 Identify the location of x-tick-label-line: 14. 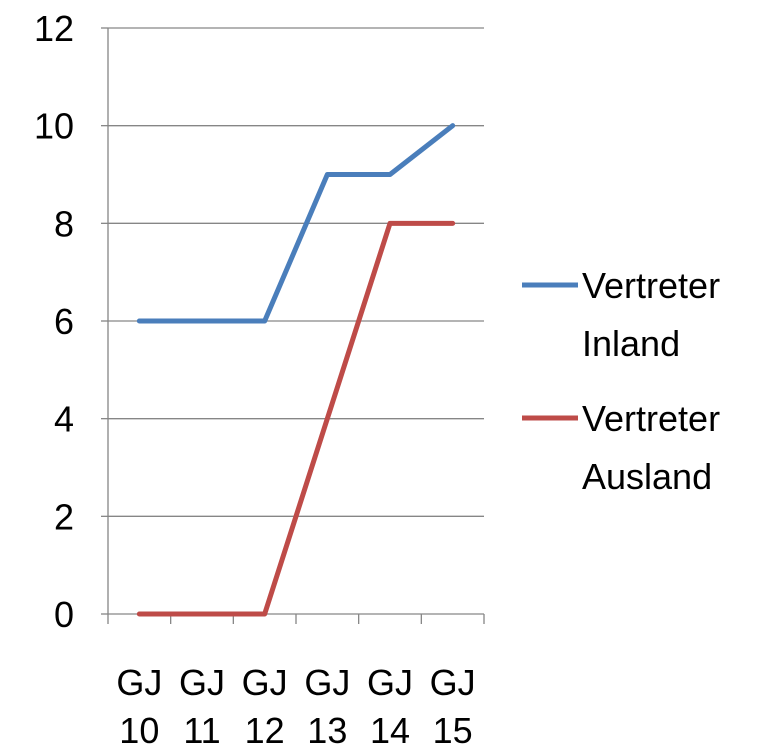
(390, 730).